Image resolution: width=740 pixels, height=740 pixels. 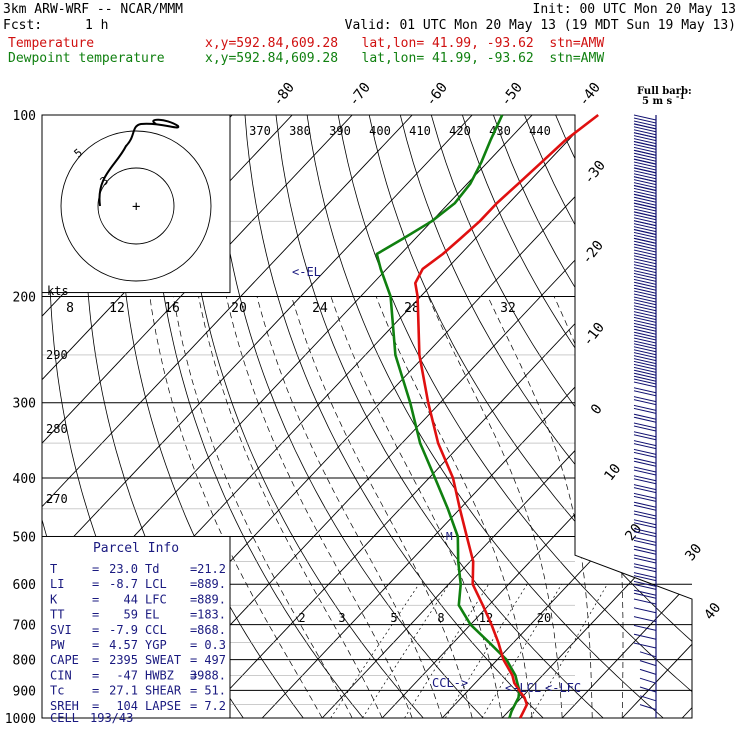 What do you see at coordinates (449, 536) in the screenshot?
I see `m-marker: M` at bounding box center [449, 536].